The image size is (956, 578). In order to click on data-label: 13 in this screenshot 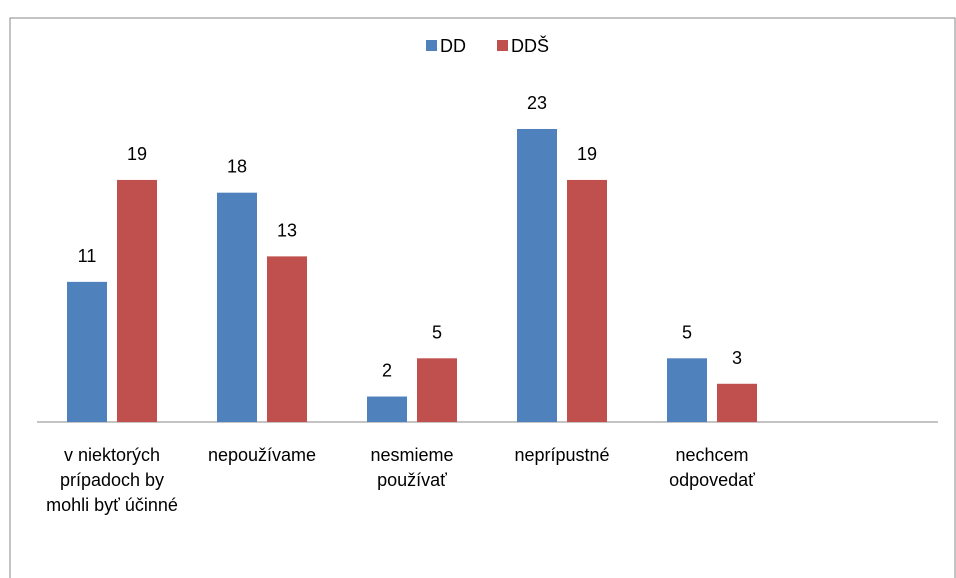, I will do `click(287, 230)`.